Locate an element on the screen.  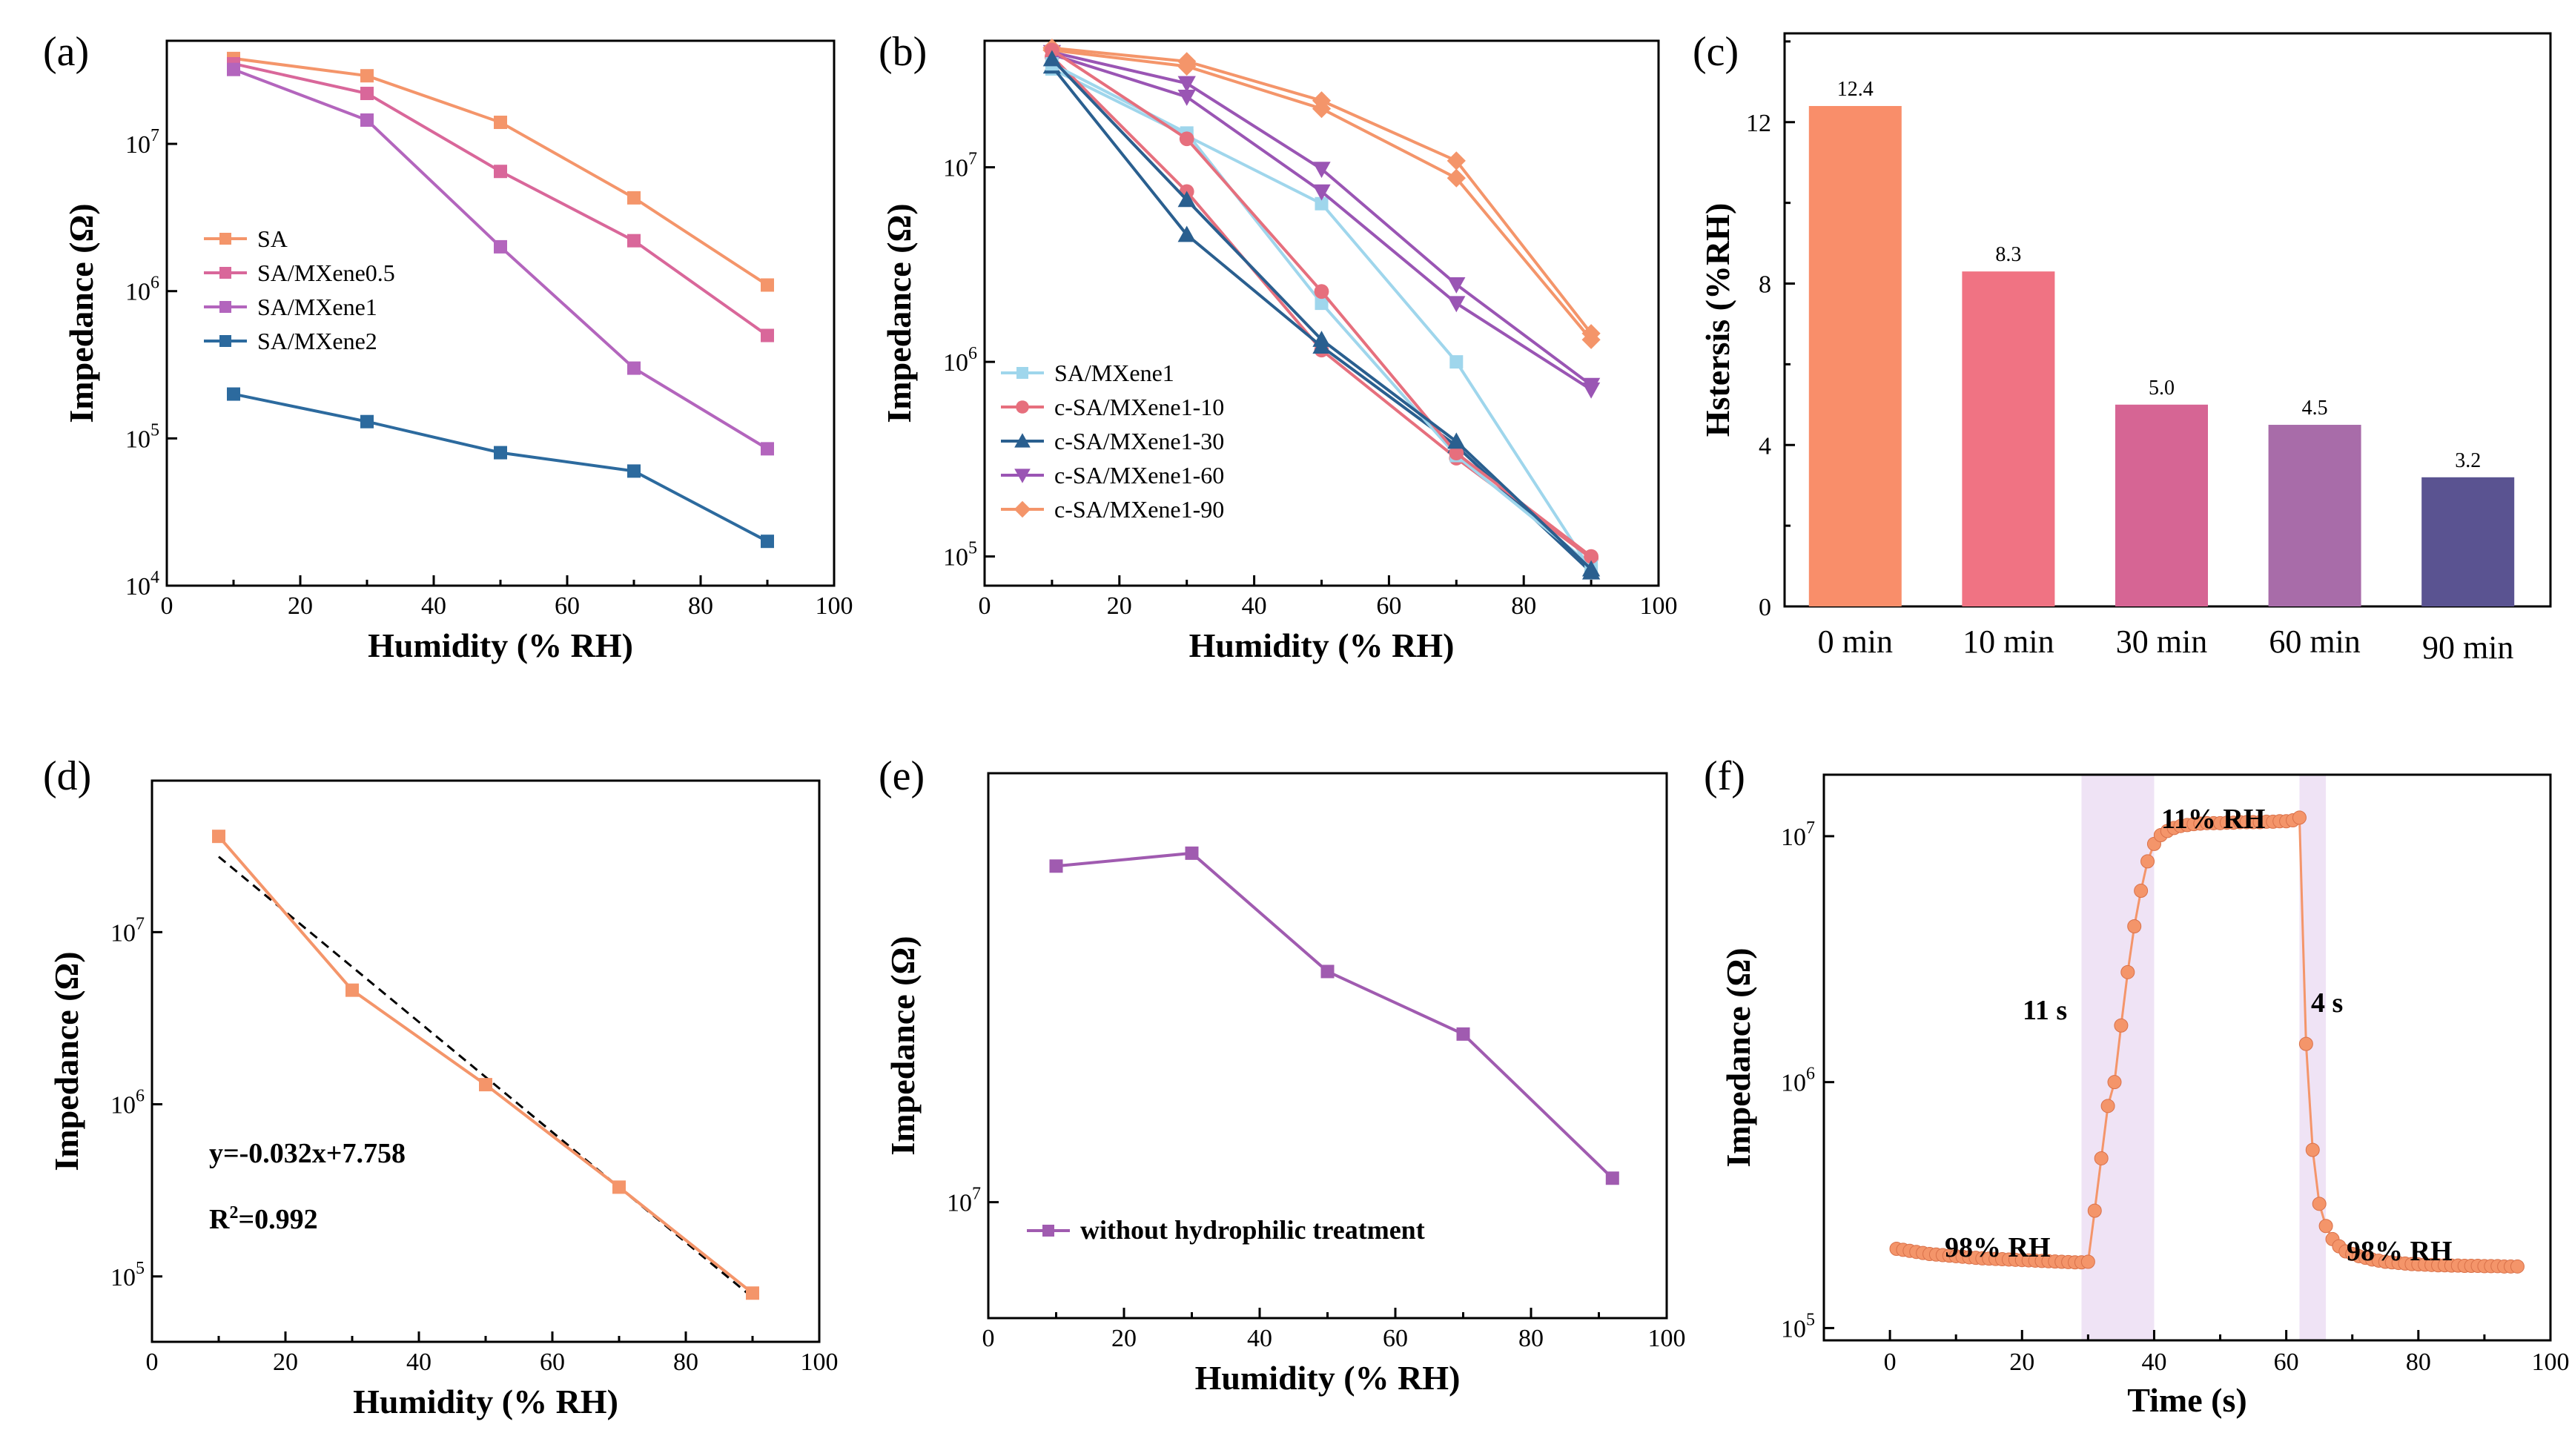
legend-label-0: SA is located at coordinates (272, 239).